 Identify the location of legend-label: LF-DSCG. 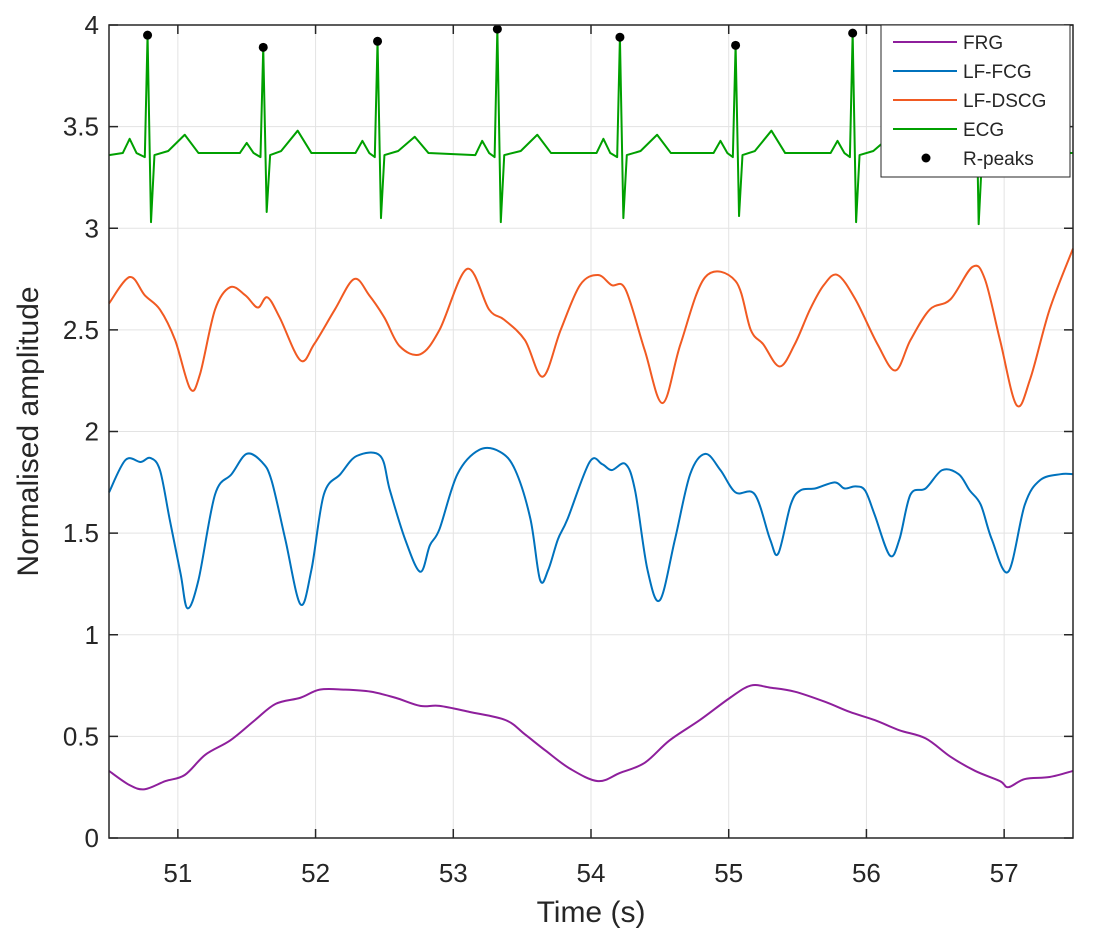
(1004, 101).